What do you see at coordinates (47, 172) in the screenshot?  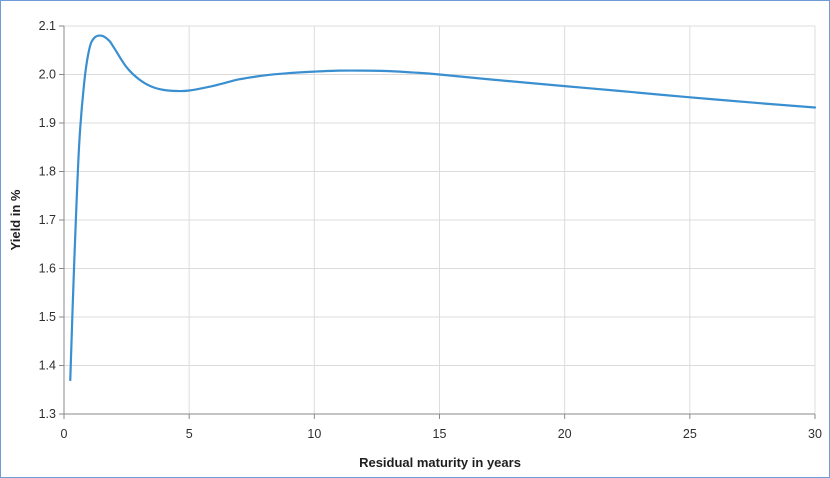 I see `y-tick-label: 1.8` at bounding box center [47, 172].